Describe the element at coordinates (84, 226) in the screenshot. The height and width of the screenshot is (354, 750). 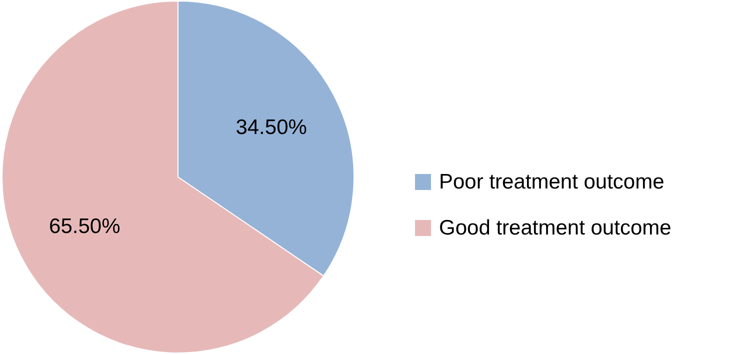
I see `data-label: 65.50%` at that location.